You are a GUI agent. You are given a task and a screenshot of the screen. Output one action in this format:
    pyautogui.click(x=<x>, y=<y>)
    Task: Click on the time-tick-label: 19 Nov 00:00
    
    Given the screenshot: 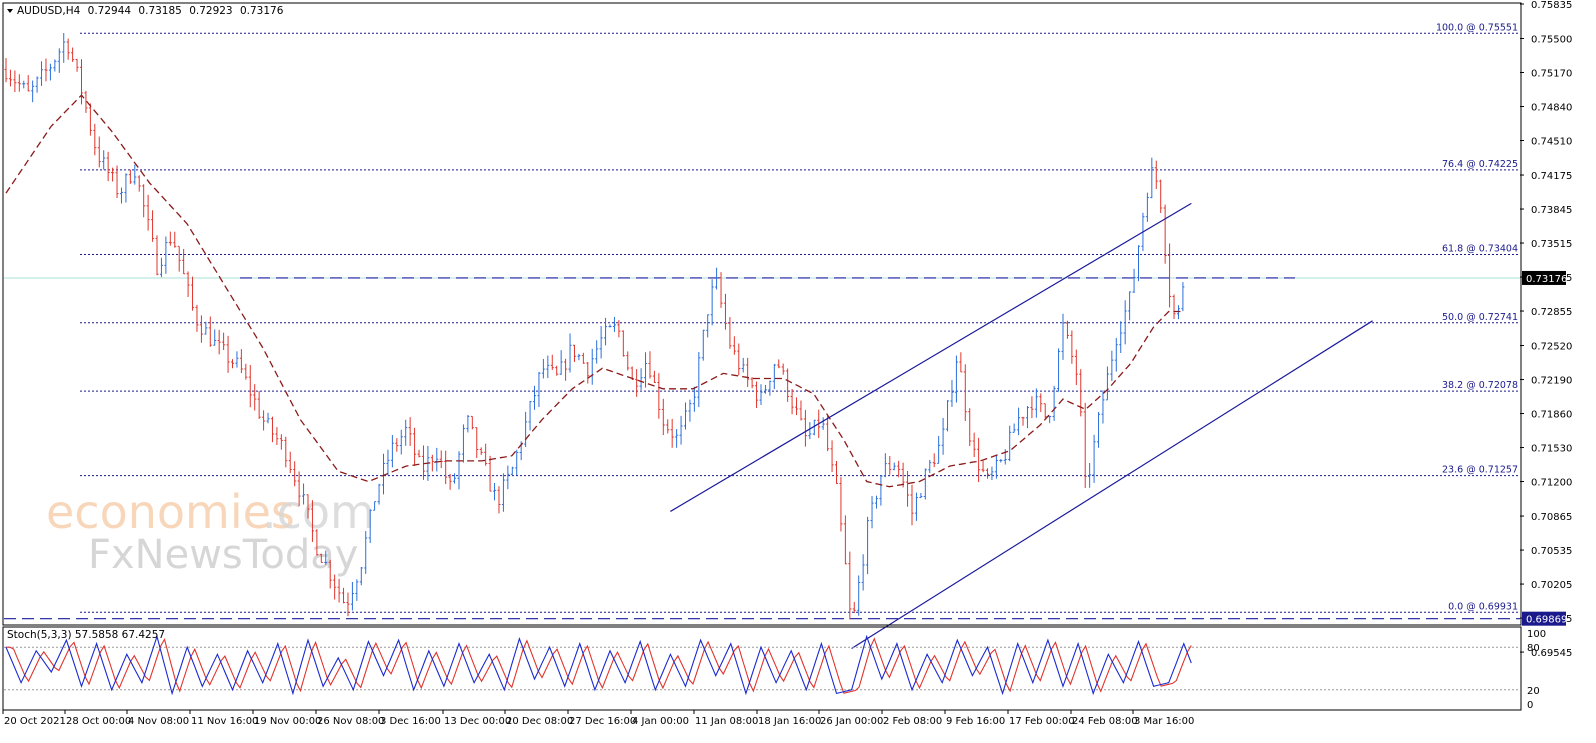 What is the action you would take?
    pyautogui.click(x=287, y=721)
    